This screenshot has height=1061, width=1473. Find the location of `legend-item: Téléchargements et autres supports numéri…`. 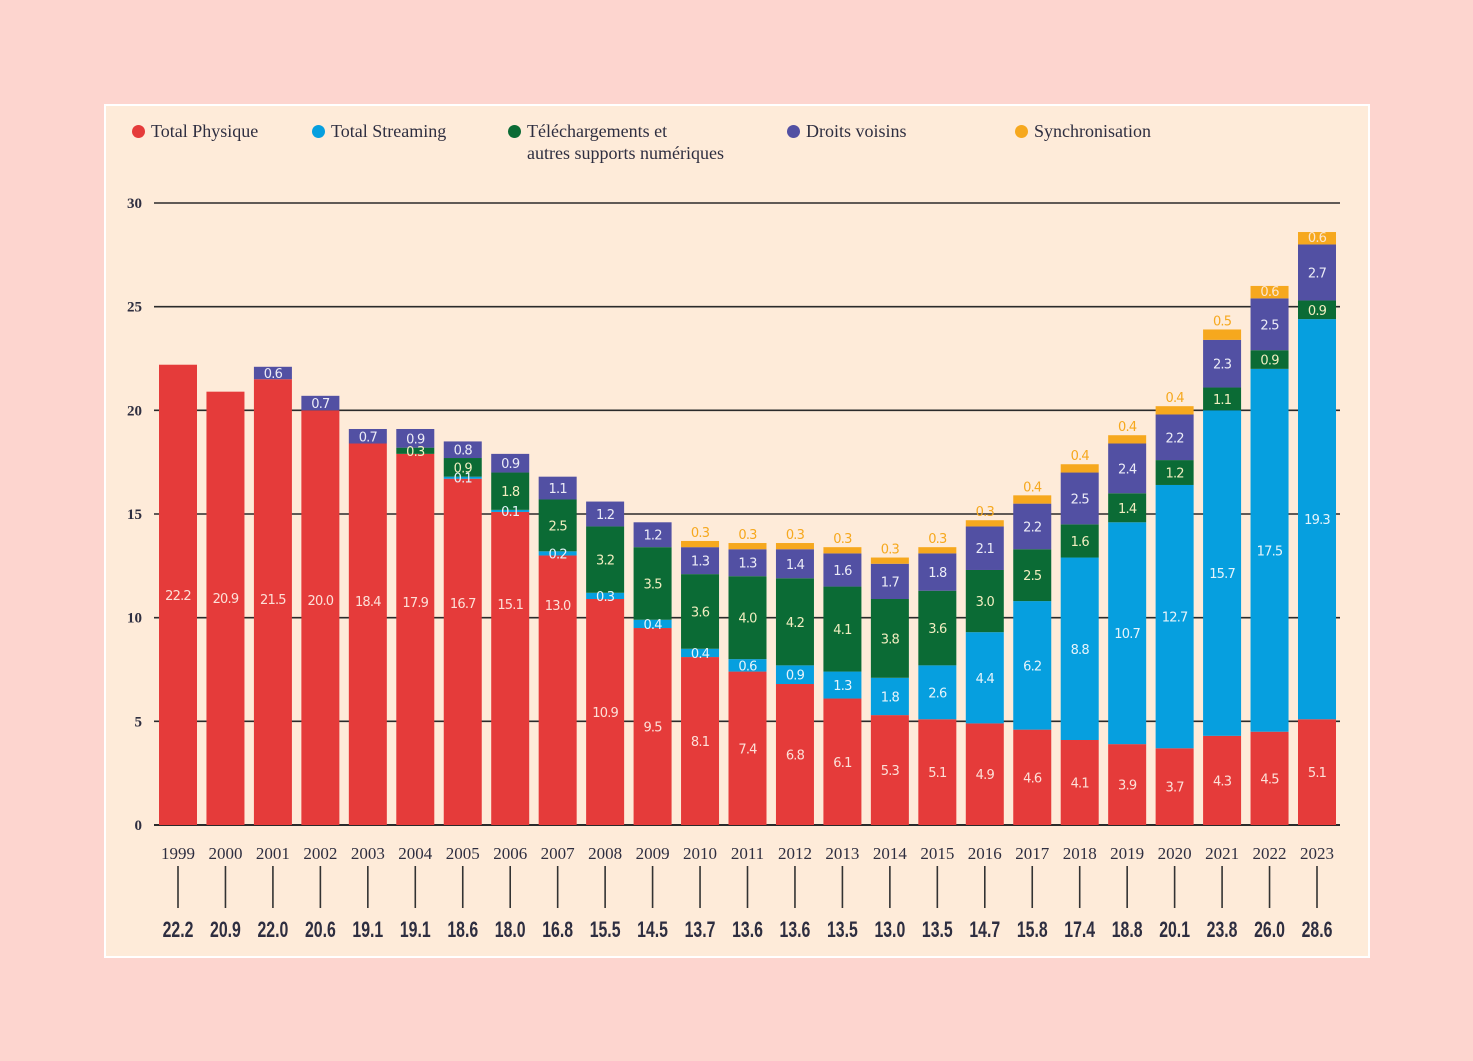

legend-item: Téléchargements et autres supports numéri… is located at coordinates (616, 142).